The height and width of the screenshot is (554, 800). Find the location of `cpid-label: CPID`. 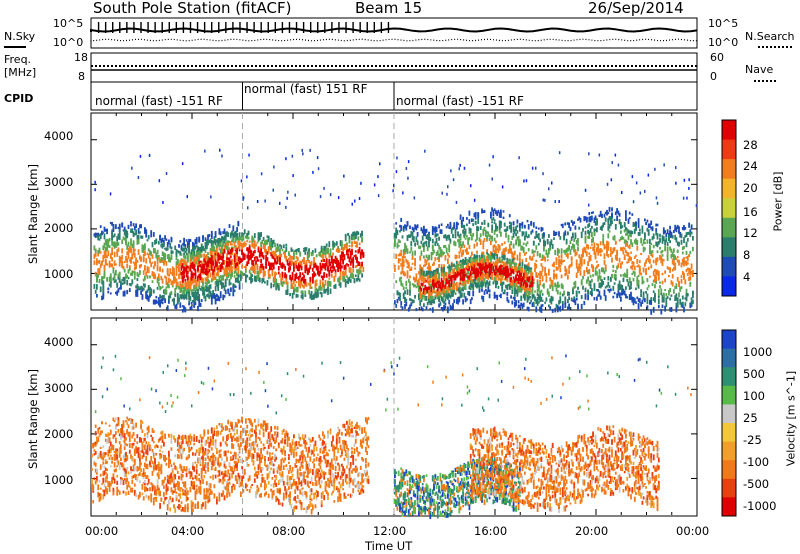

cpid-label: CPID is located at coordinates (19, 98).